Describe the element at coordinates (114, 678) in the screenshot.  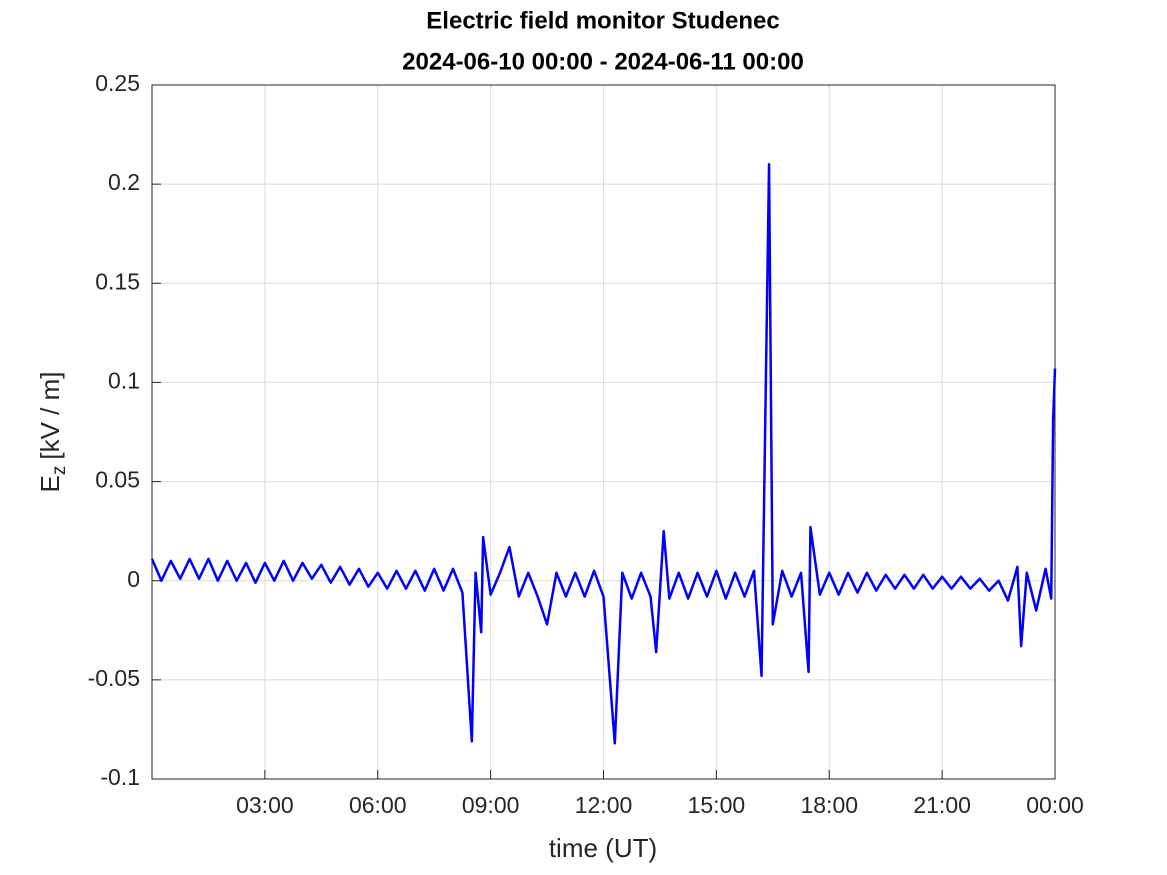
I see `y-tick-label: -0.05` at that location.